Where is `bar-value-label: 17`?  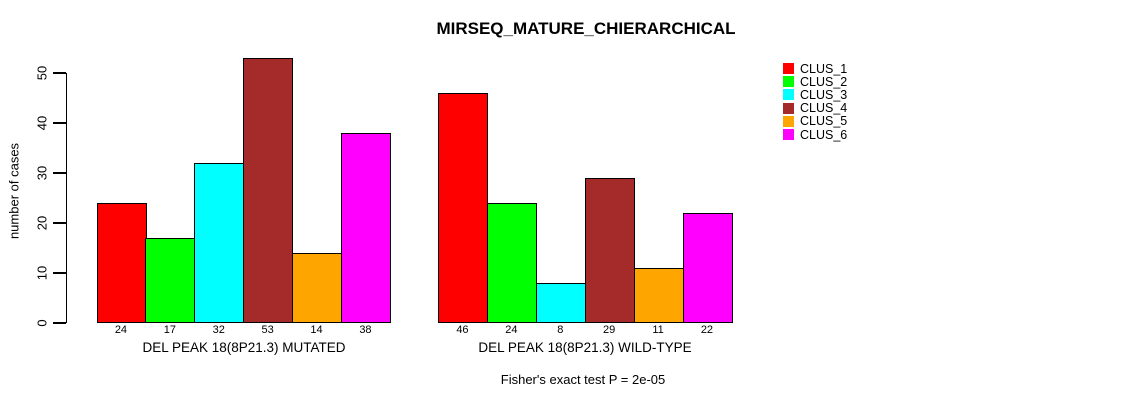 bar-value-label: 17 is located at coordinates (169, 330).